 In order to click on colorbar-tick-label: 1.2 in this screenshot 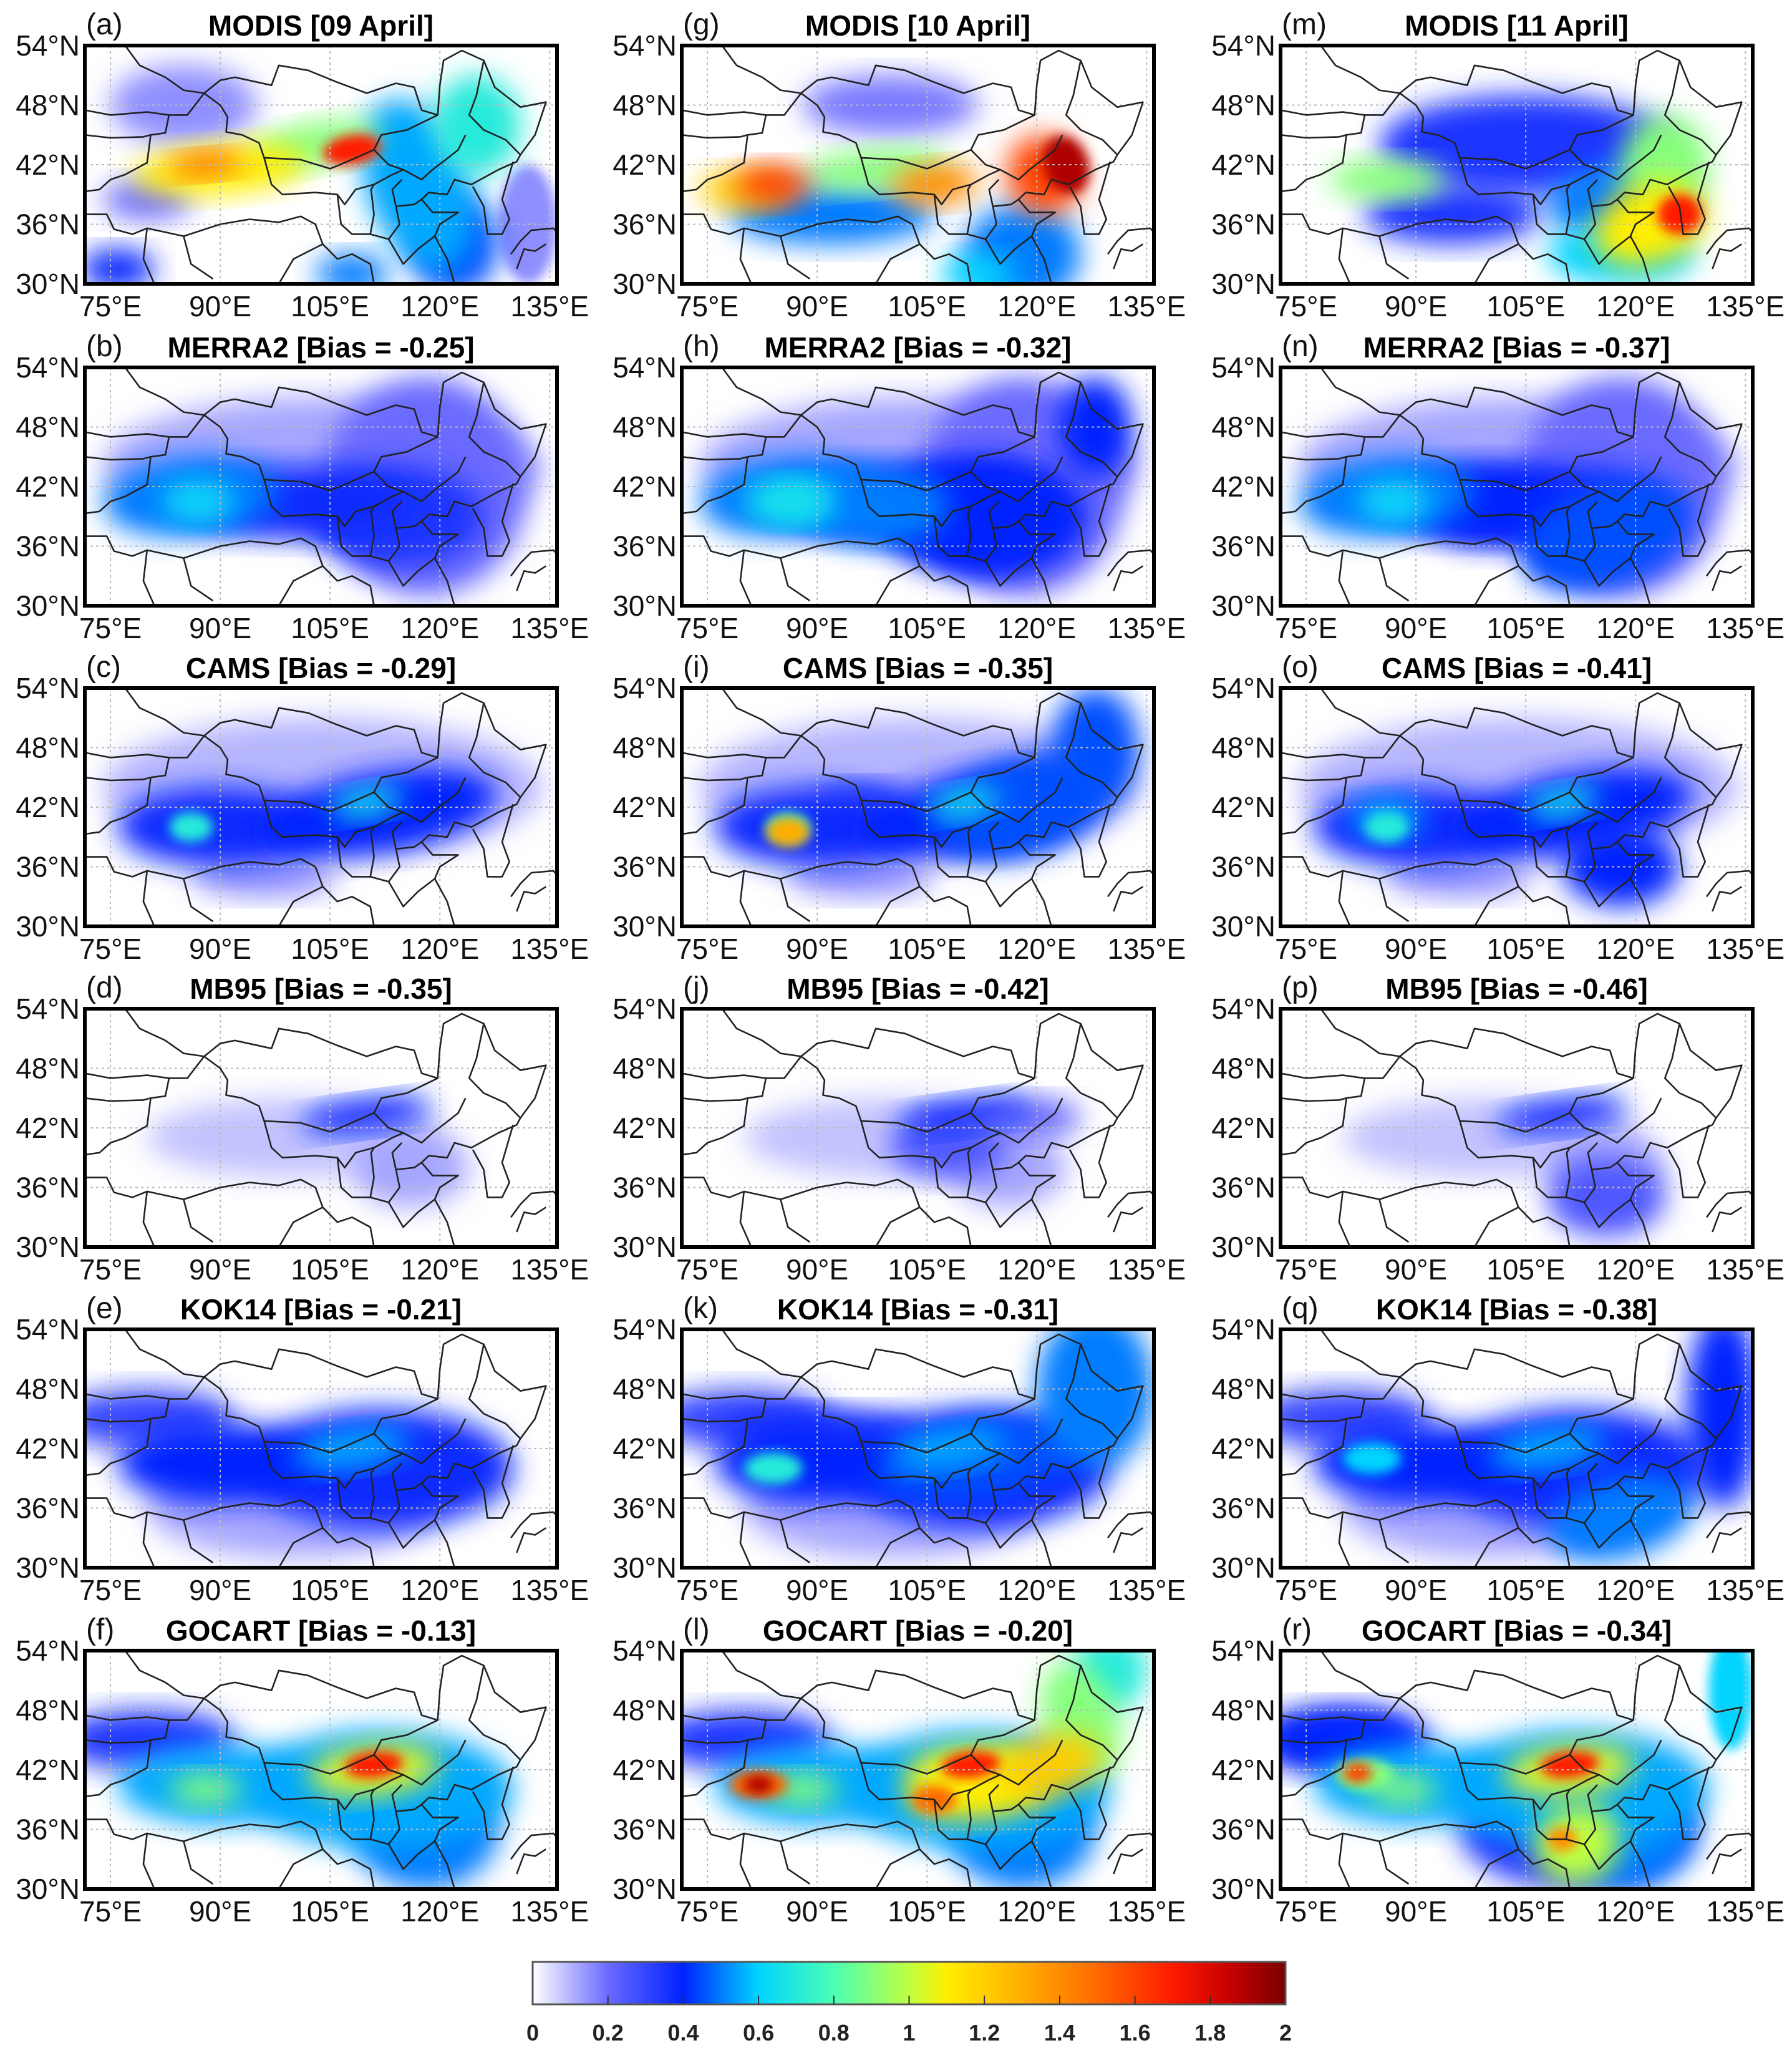, I will do `click(984, 2033)`.